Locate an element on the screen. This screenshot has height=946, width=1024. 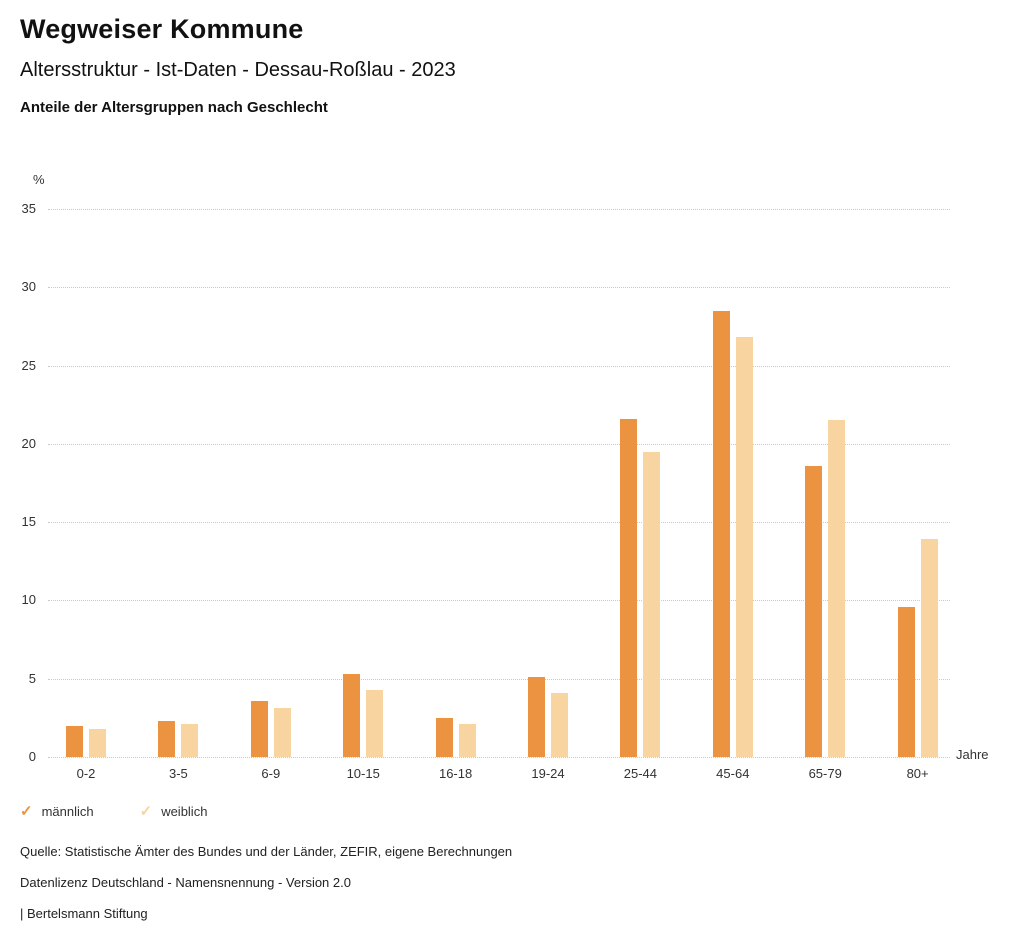
y-axis-tick: 5 is located at coordinates (32, 678).